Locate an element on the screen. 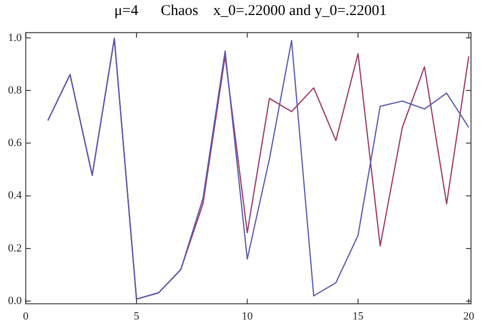 The image size is (481, 329). x-tick-label: 5 is located at coordinates (137, 316).